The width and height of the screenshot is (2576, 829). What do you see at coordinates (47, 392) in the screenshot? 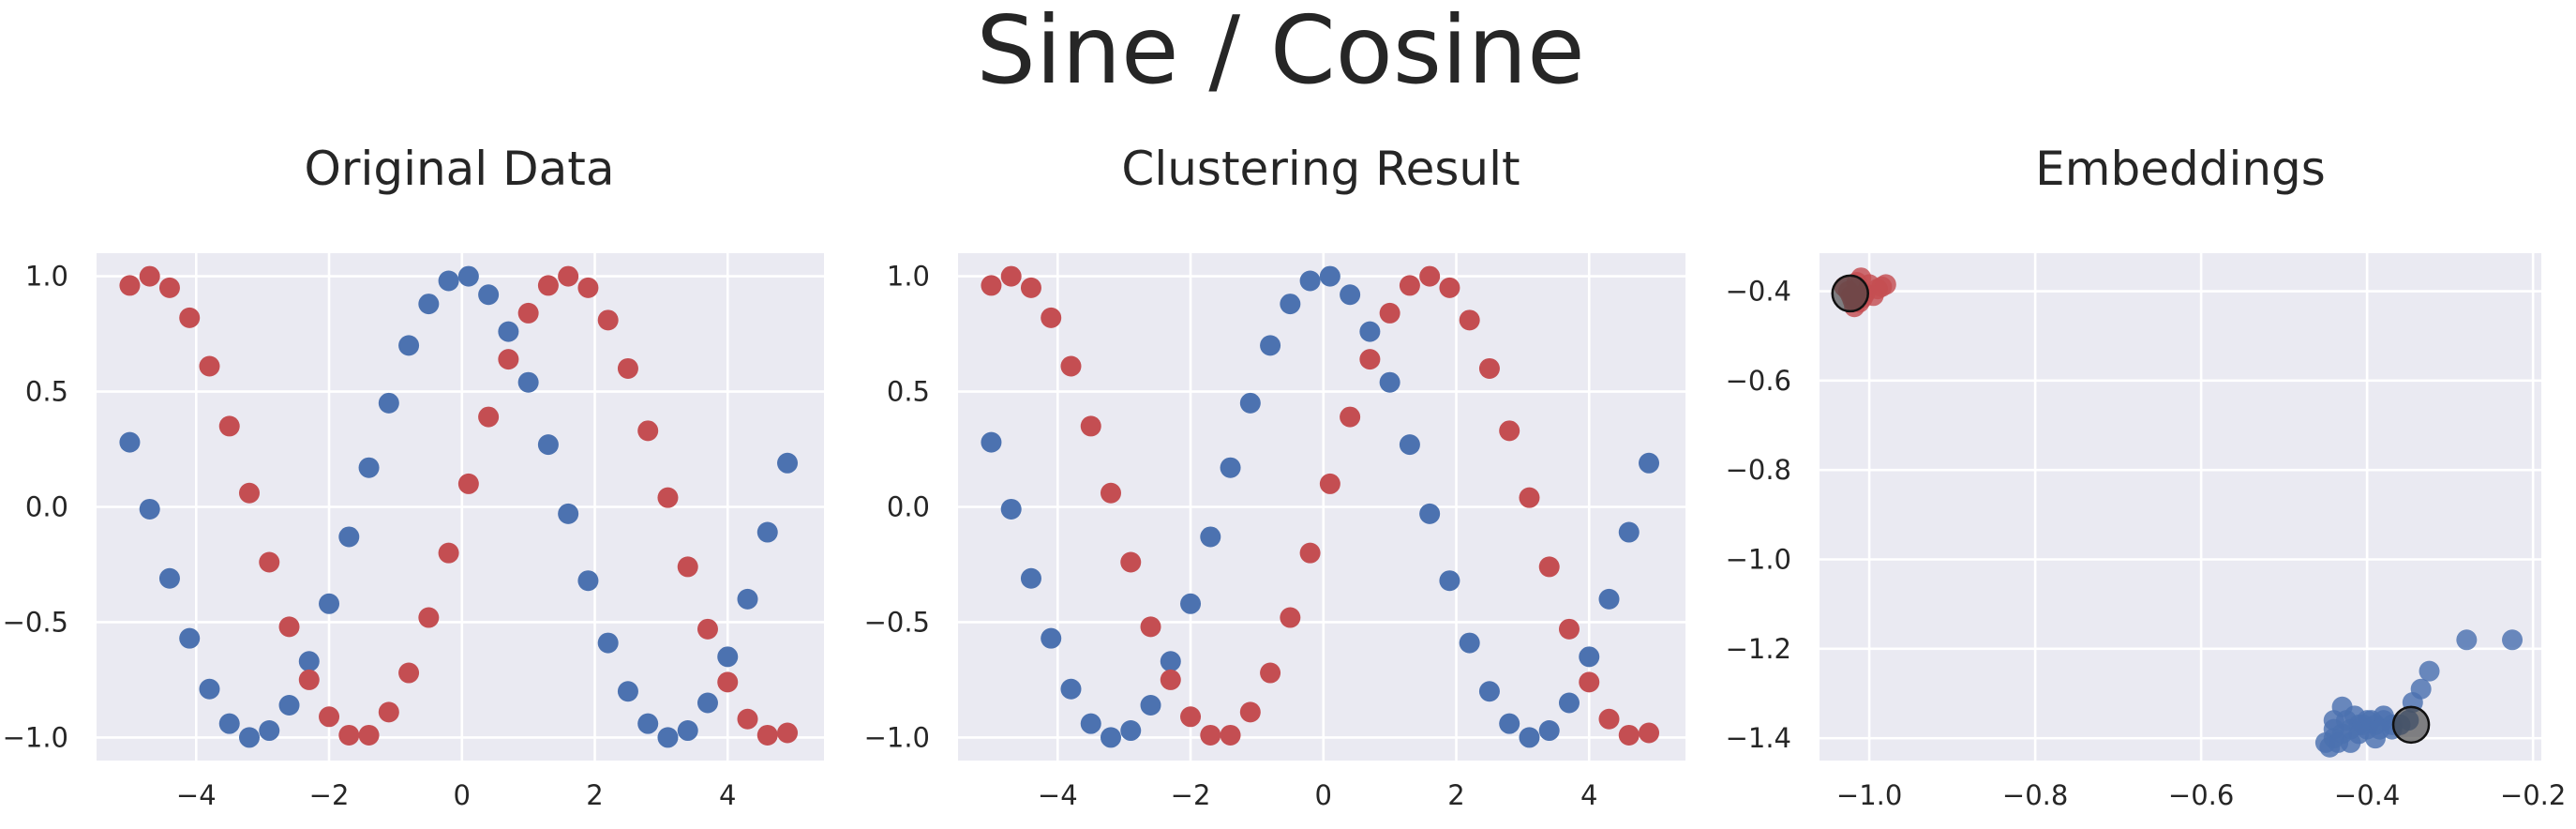
I see `y-tick-label: 0.5` at bounding box center [47, 392].